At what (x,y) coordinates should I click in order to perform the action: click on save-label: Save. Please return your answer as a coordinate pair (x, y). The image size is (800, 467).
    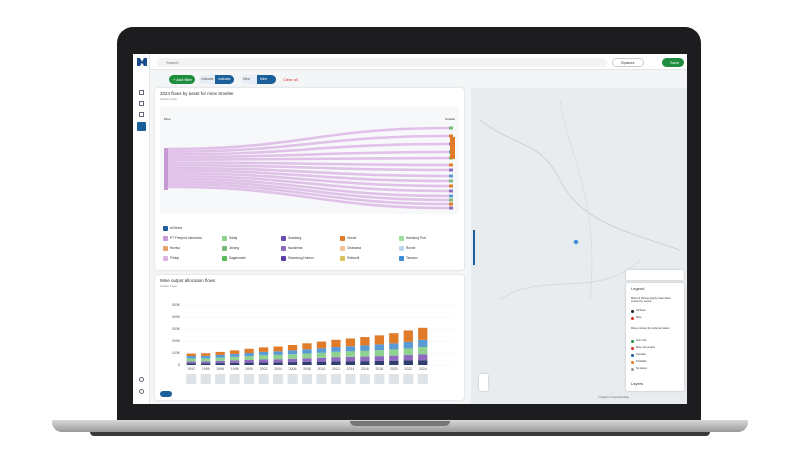
    Looking at the image, I should click on (675, 62).